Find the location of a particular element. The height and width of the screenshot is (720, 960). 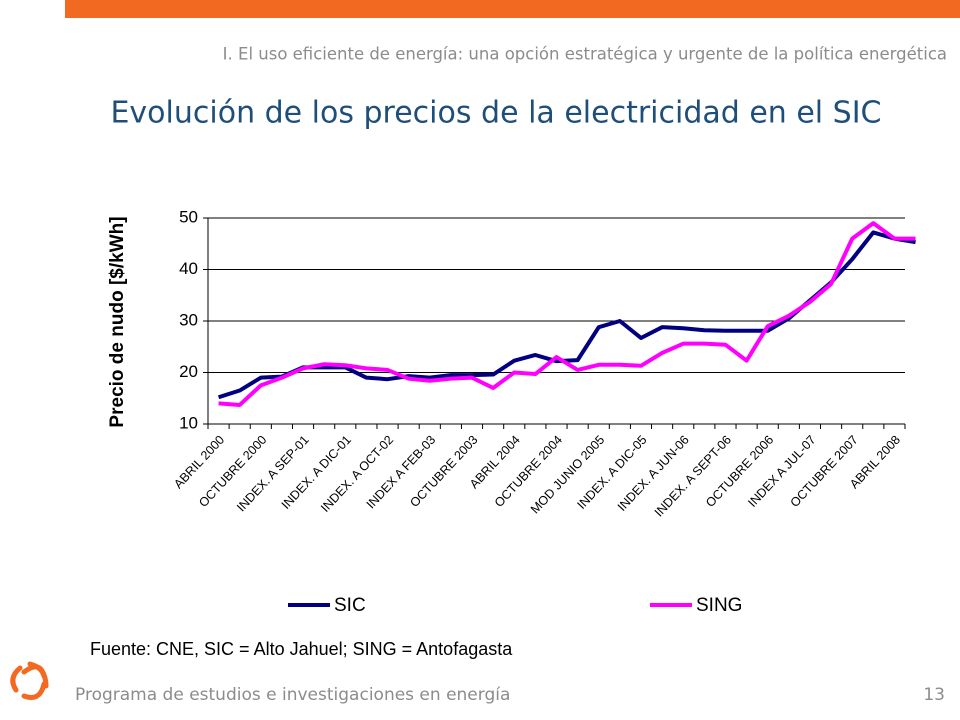

y-tick-label: 50 is located at coordinates (188, 216).